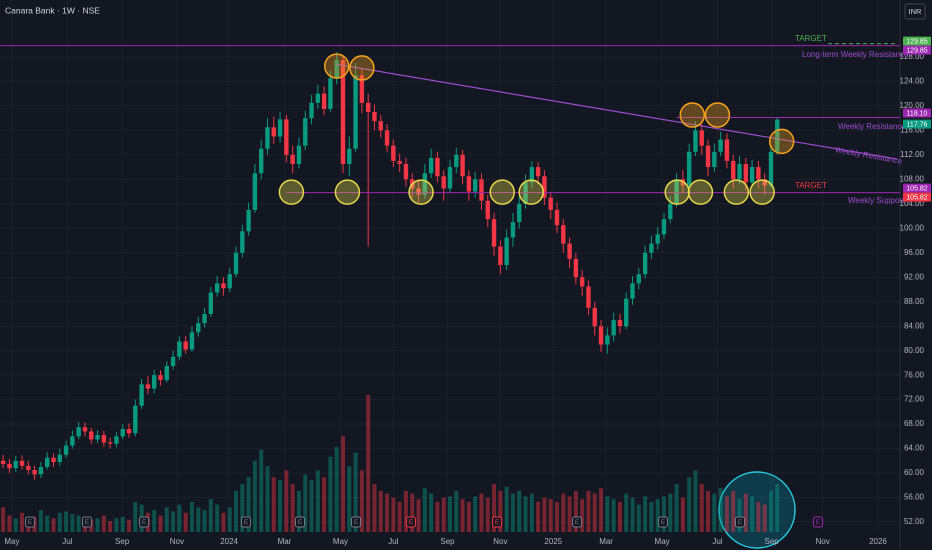 This screenshot has width=932, height=550. I want to click on x-tick-label: 2024, so click(229, 541).